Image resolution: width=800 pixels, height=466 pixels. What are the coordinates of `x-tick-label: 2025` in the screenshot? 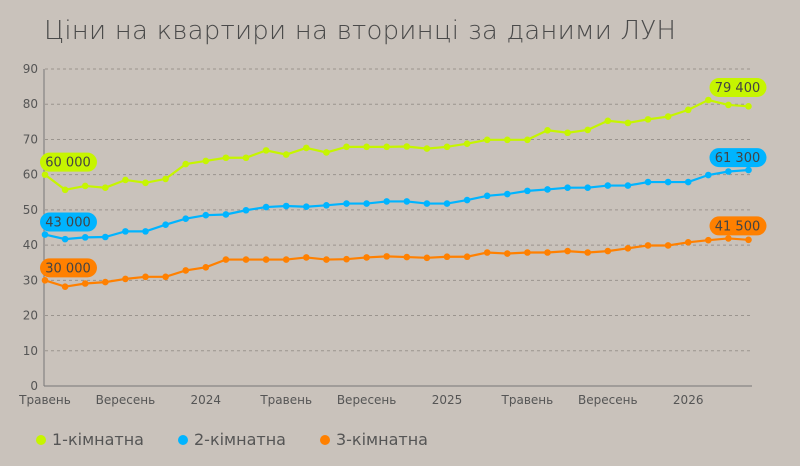 It's located at (447, 400).